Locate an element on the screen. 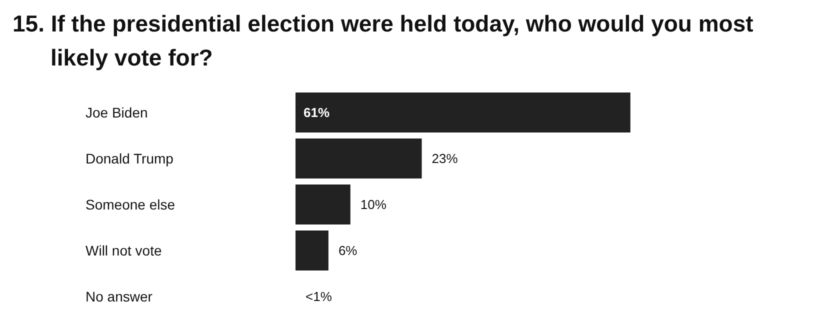 The image size is (833, 320). text: <1% is located at coordinates (319, 296).